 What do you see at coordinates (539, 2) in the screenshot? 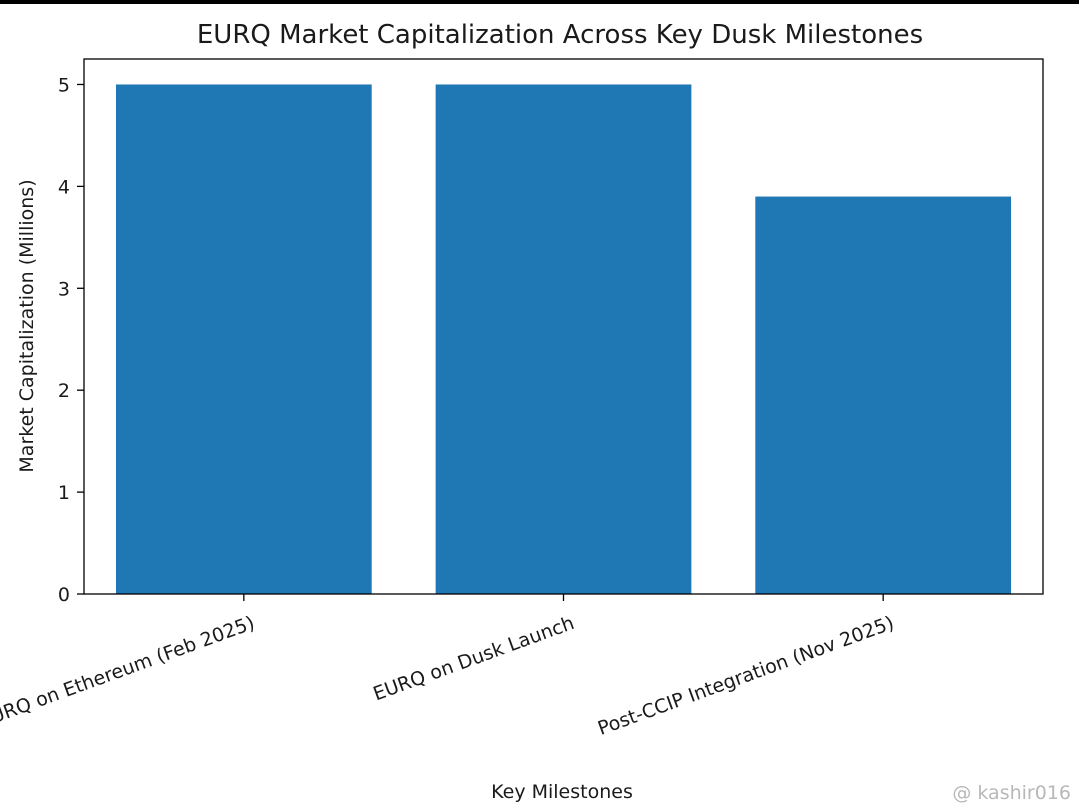
I see `top-border` at bounding box center [539, 2].